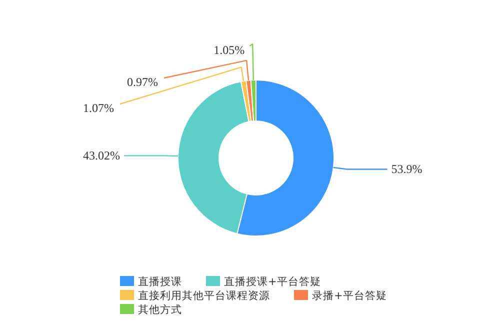 Image resolution: width=499 pixels, height=328 pixels. Describe the element at coordinates (101, 155) in the screenshot. I see `data-label: 43.02%` at that location.